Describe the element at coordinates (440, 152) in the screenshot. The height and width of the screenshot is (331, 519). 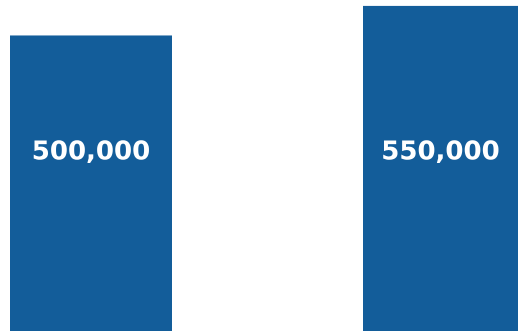
I see `bar-value-label-2: 550,000` at that location.